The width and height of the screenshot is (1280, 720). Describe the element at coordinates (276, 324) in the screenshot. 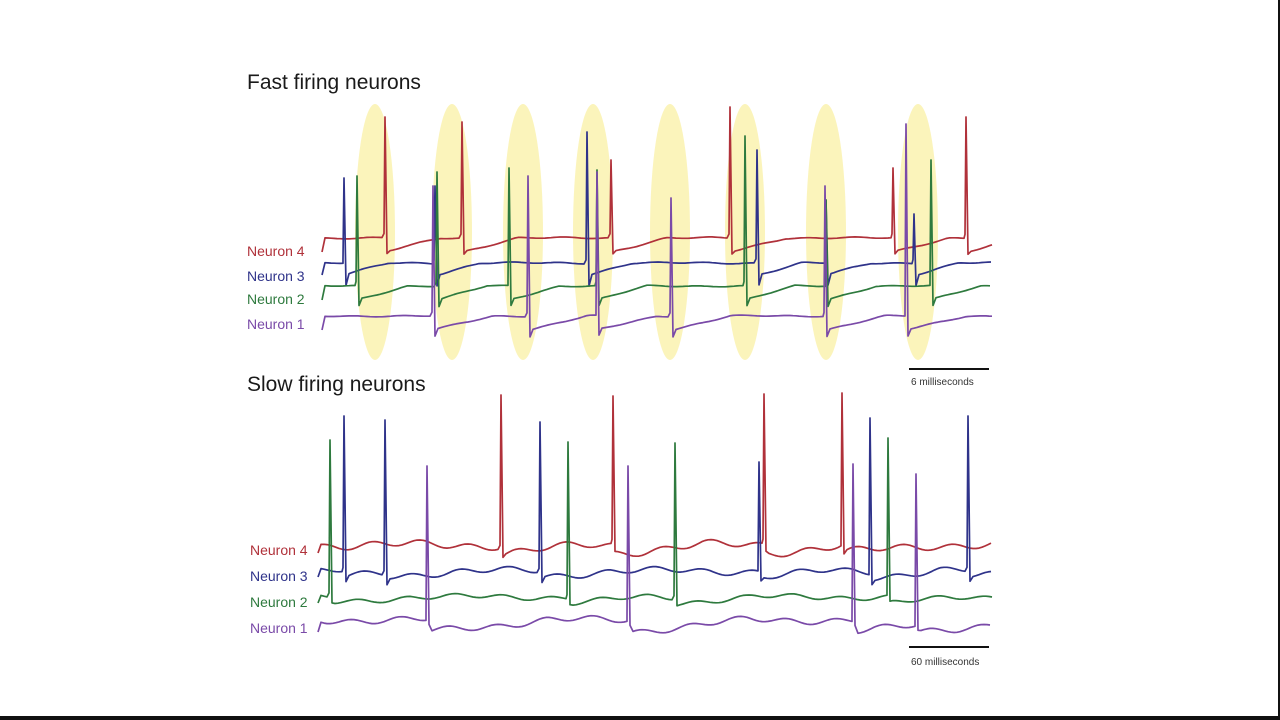

I see `fast-label-neuron-1: Neuron 1` at that location.